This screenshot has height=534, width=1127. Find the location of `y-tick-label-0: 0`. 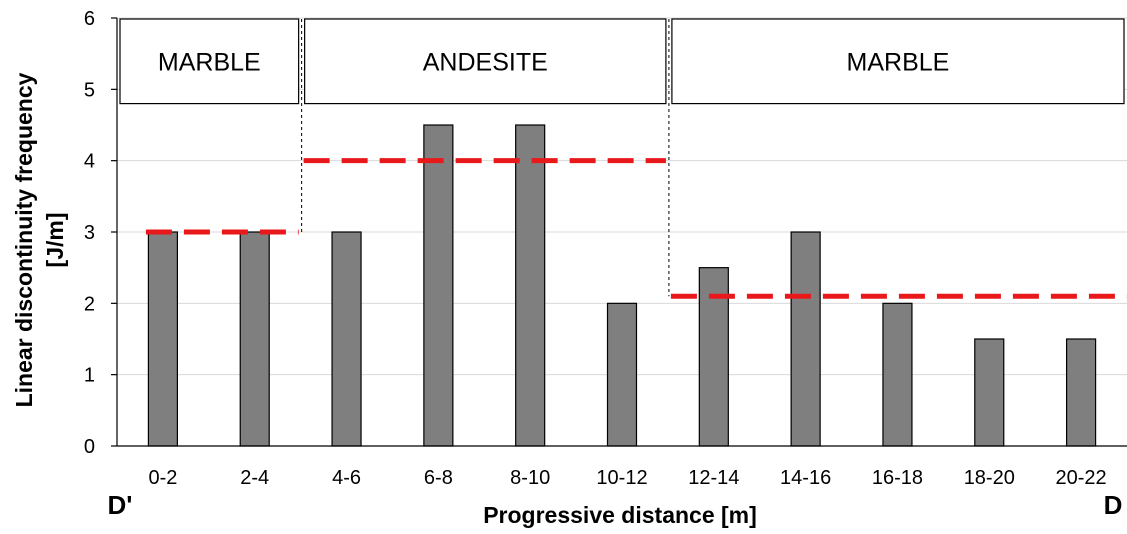

y-tick-label-0: 0 is located at coordinates (89, 447).